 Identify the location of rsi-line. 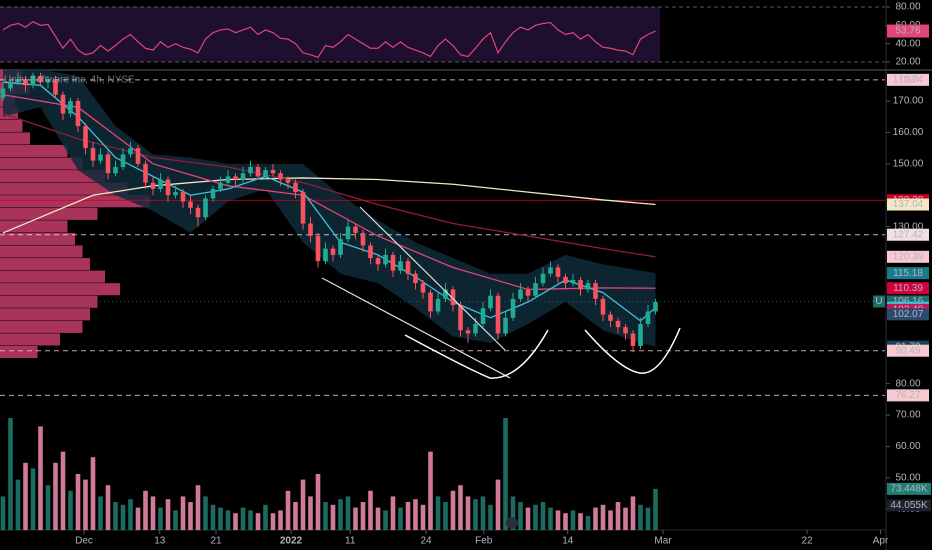
(329, 39).